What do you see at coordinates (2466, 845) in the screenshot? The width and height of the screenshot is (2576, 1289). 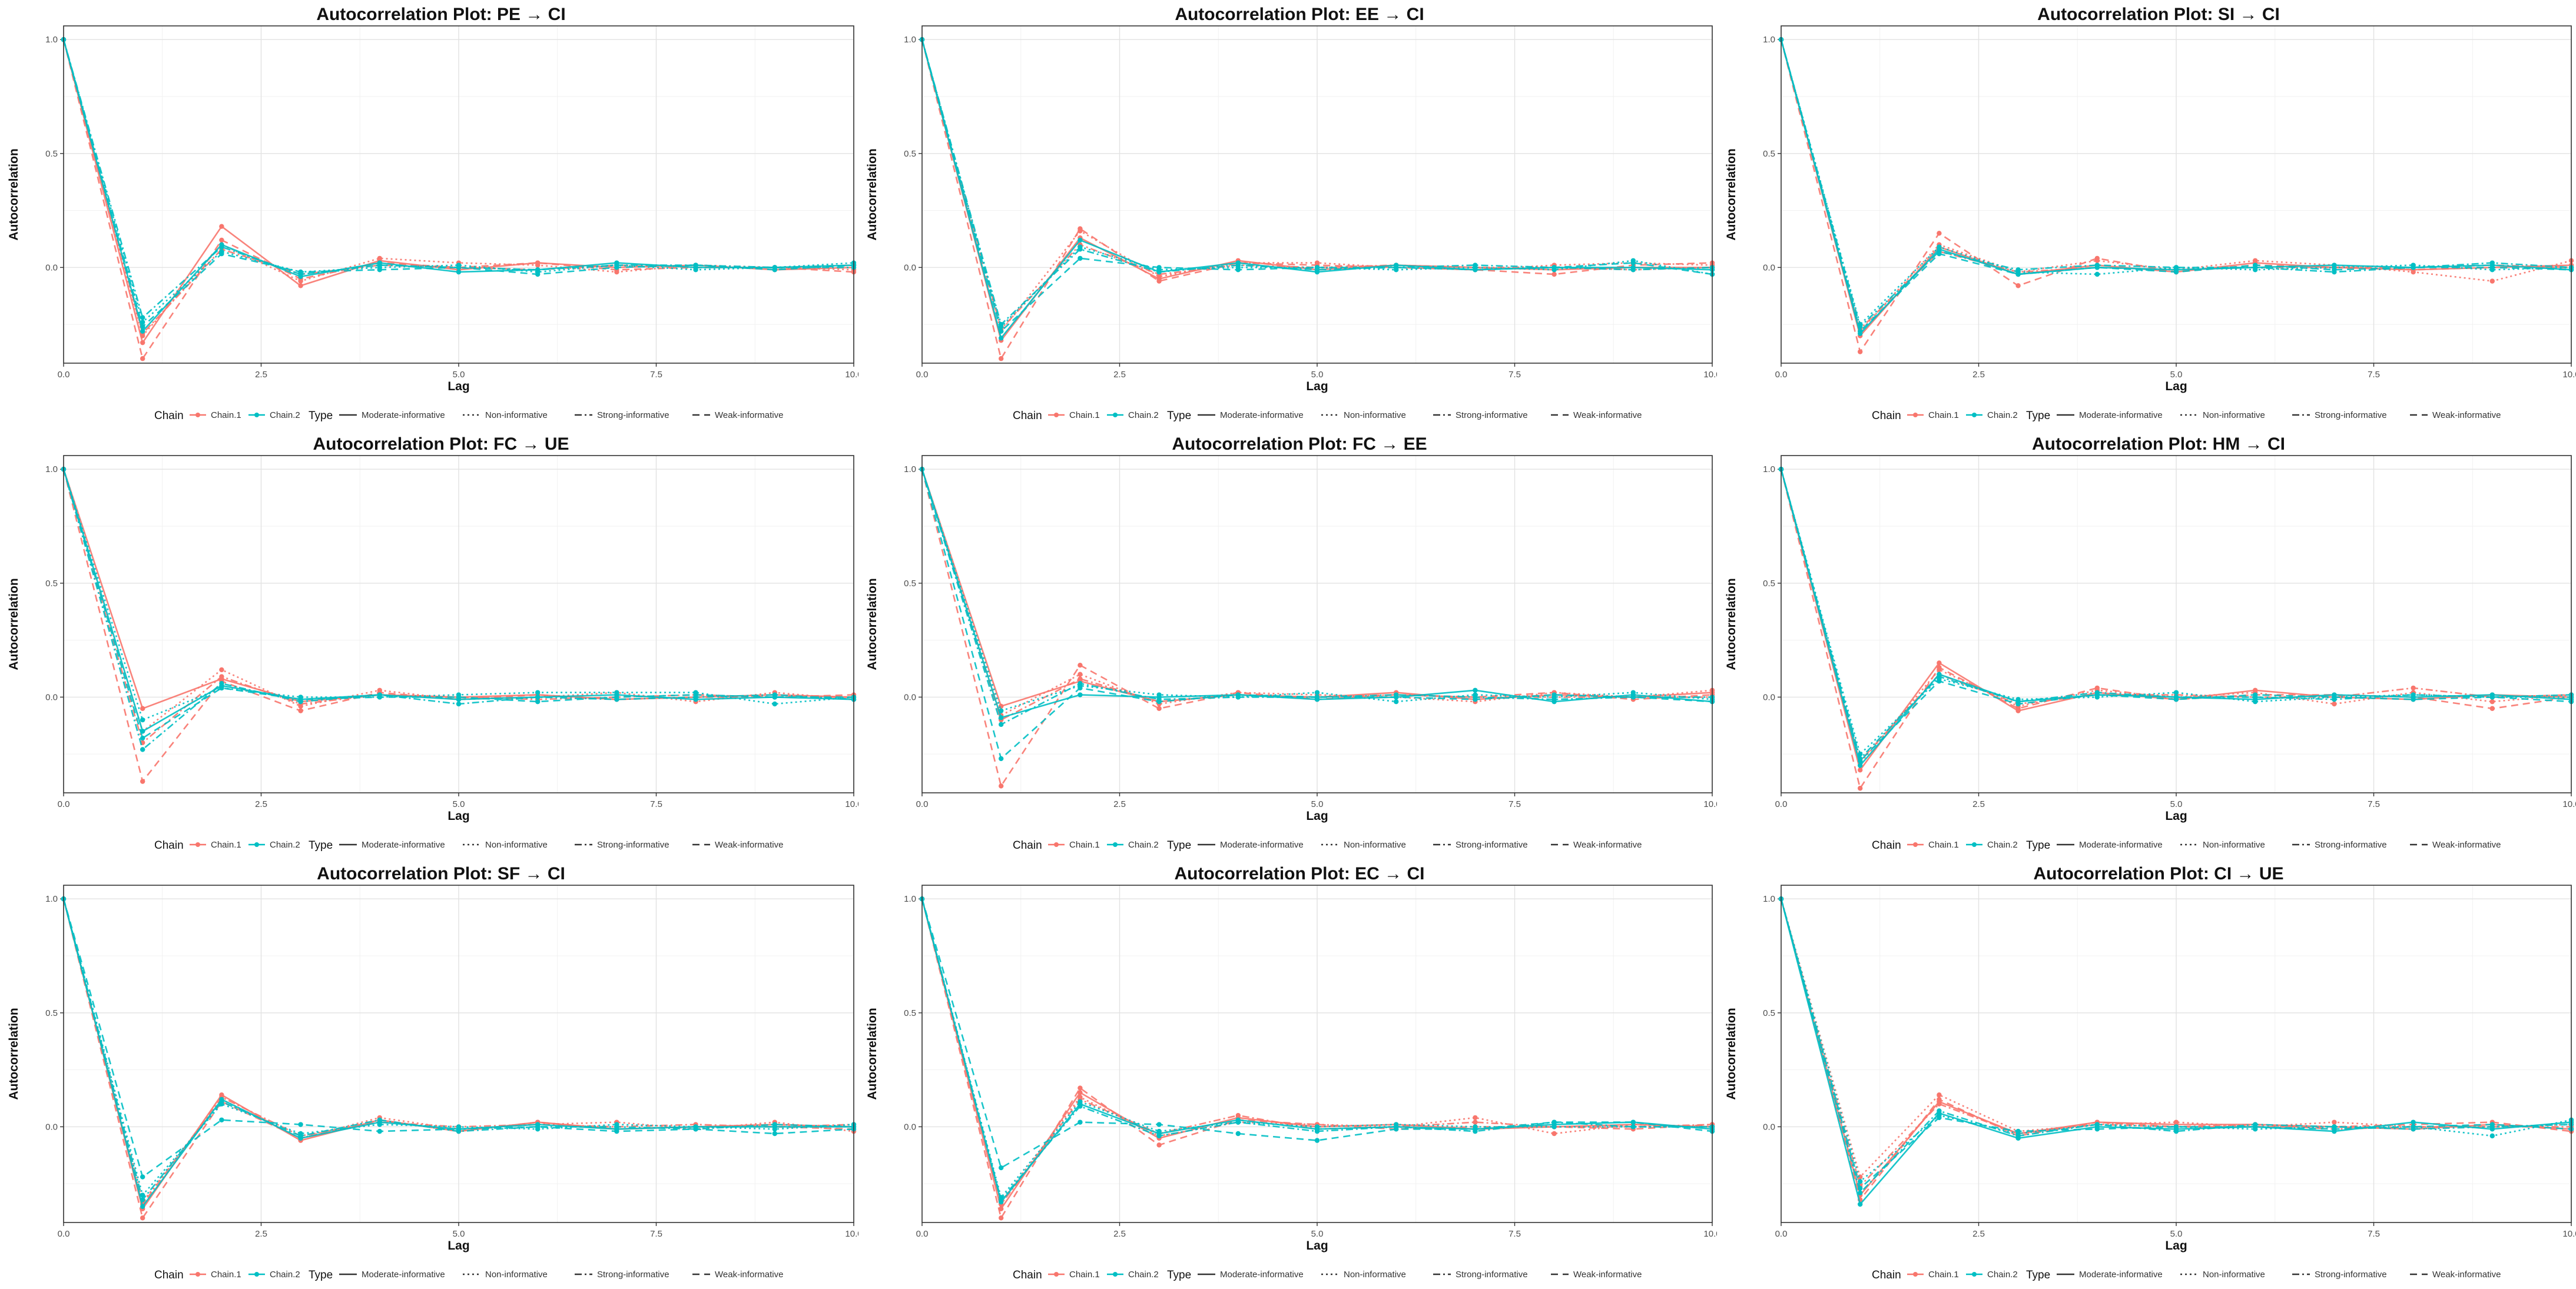 I see `legend-label-type: Weak-informative` at bounding box center [2466, 845].